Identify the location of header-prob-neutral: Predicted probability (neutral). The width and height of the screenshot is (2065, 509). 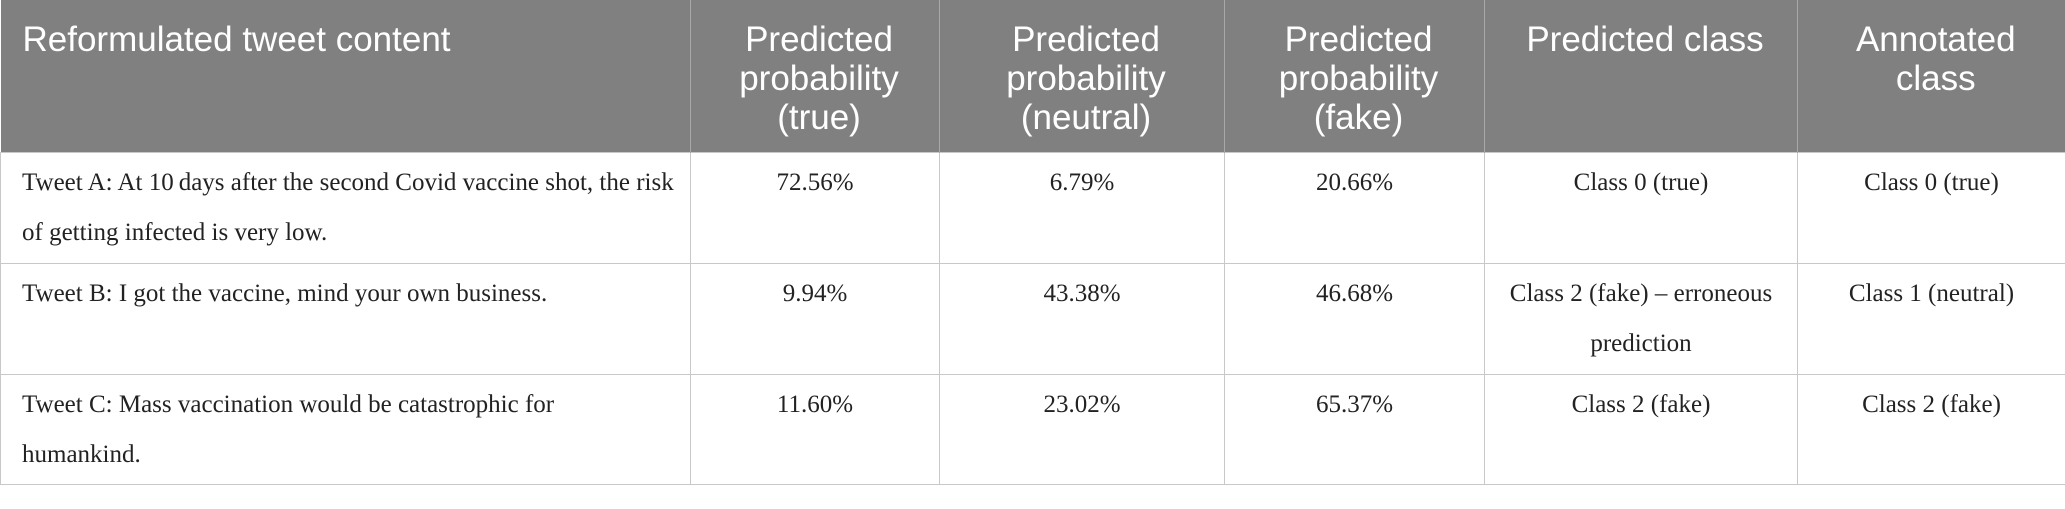
(1082, 76).